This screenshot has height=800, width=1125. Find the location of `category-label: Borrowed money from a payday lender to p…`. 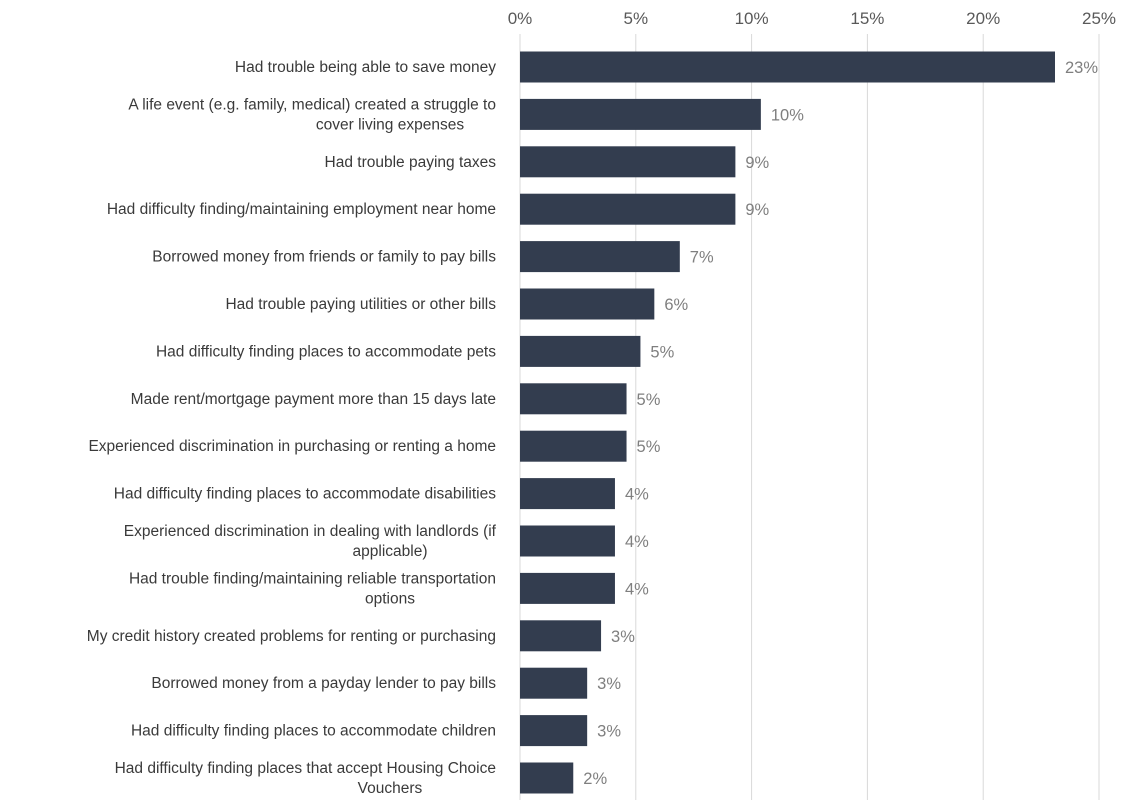

category-label: Borrowed money from a payday lender to p… is located at coordinates (323, 683).